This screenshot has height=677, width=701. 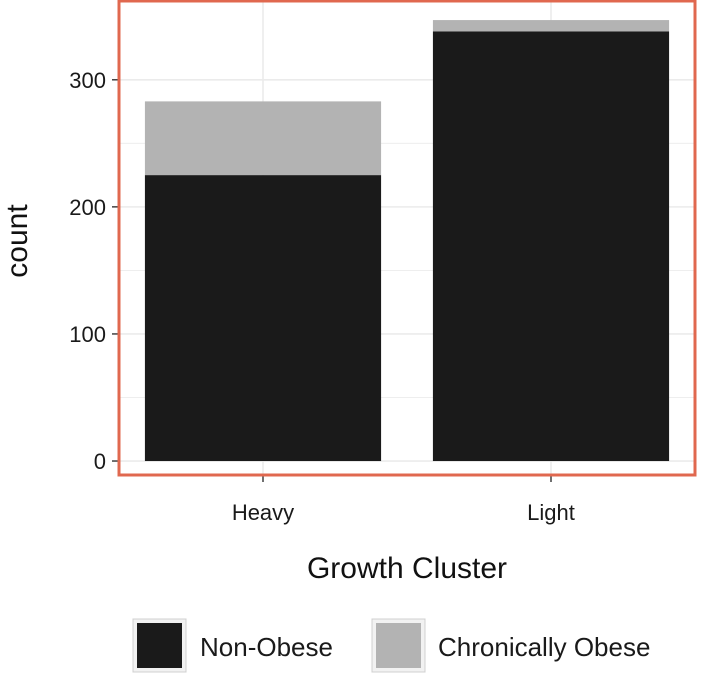 What do you see at coordinates (407, 568) in the screenshot?
I see `x-axis-title: Growth Cluster` at bounding box center [407, 568].